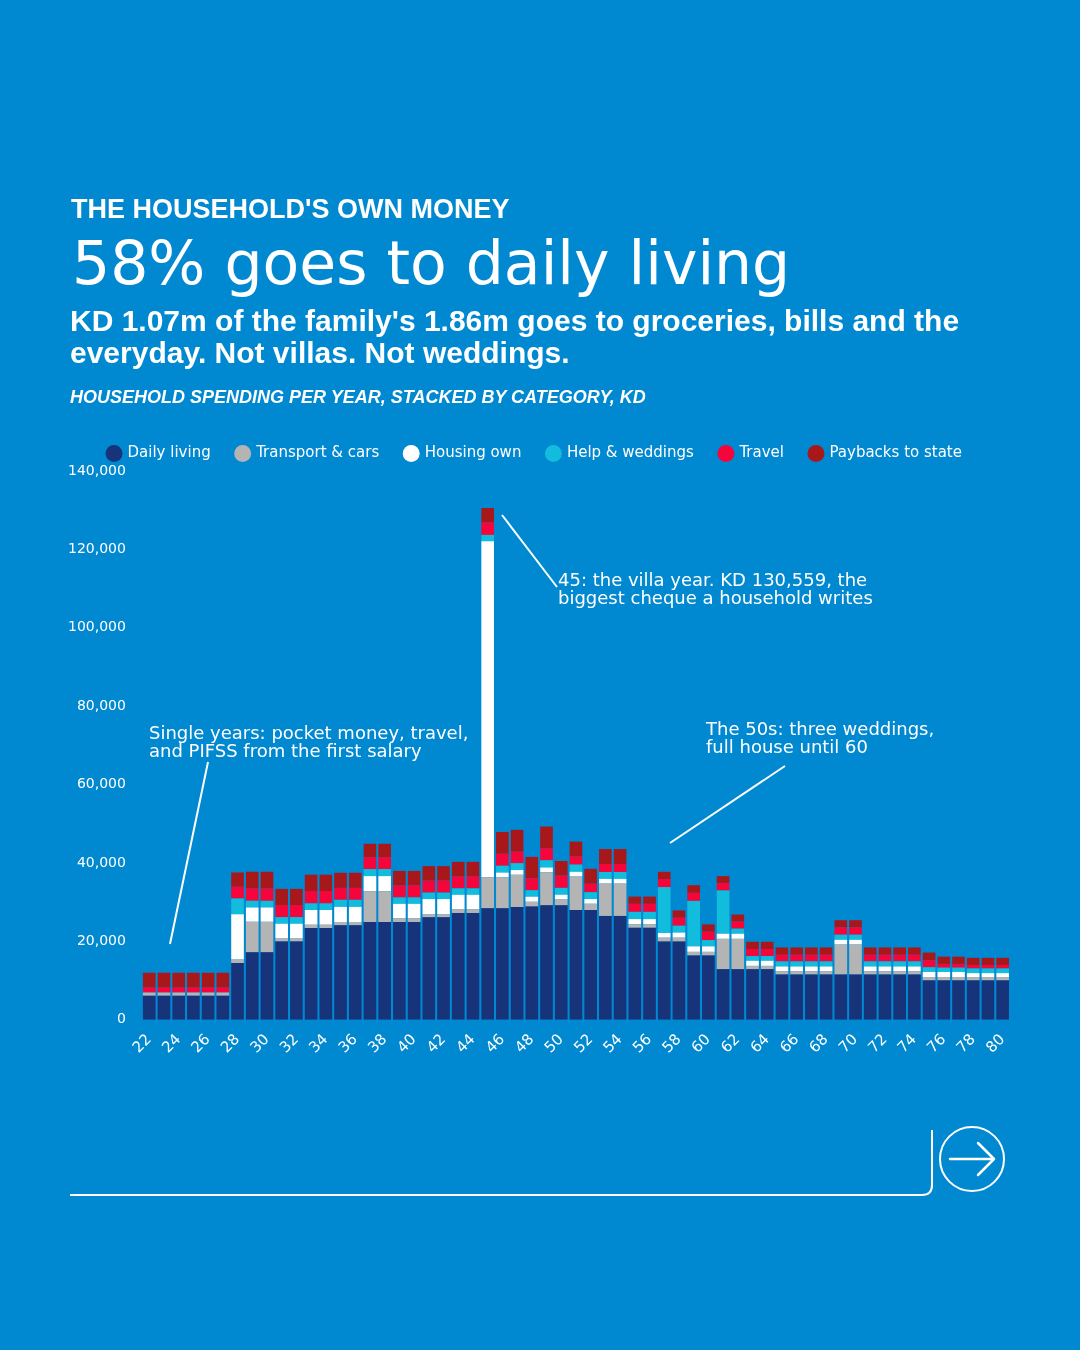 This screenshot has height=1350, width=1080. I want to click on annotation: Single years: pocket money, travel, and PIFSS from the first salary, so click(309, 741).